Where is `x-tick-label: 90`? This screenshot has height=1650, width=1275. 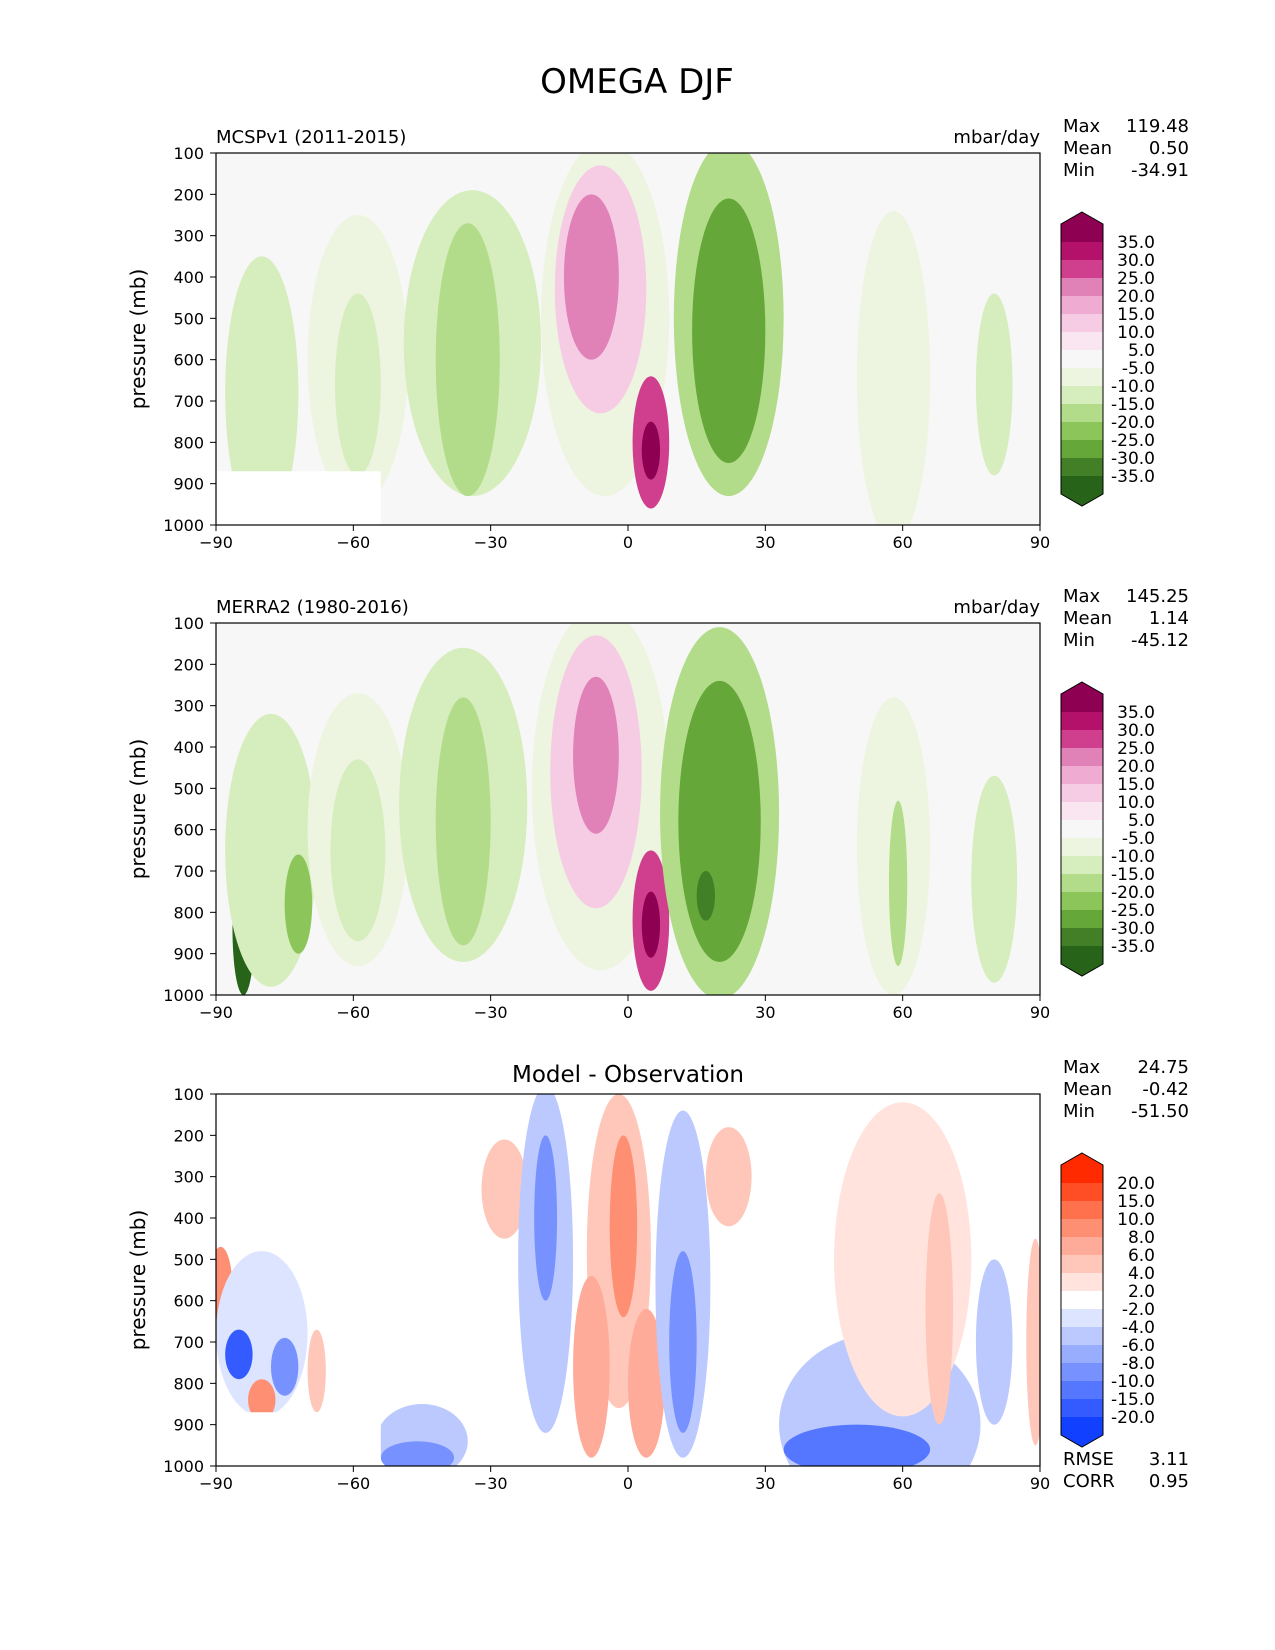 x-tick-label: 90 is located at coordinates (1040, 542).